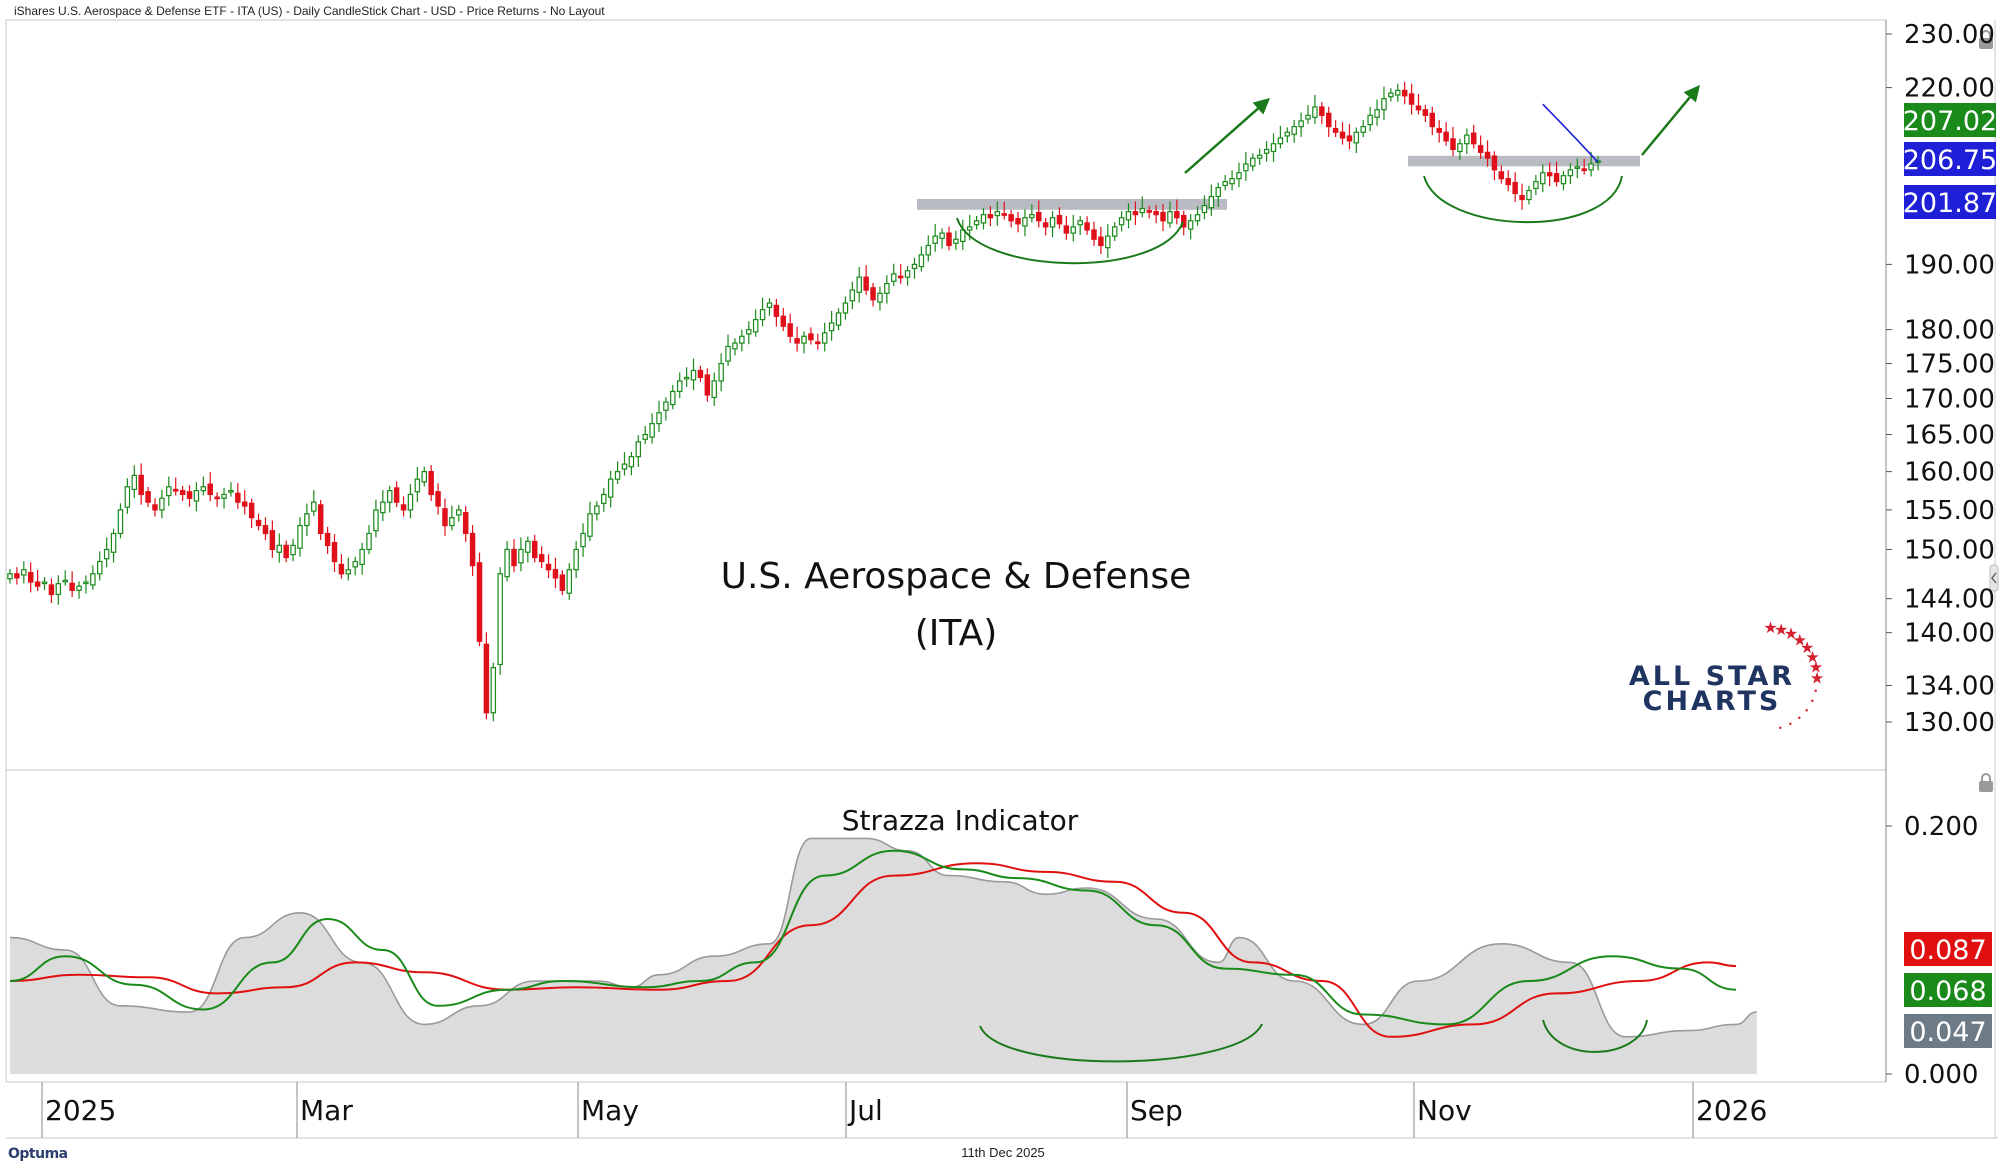 Image resolution: width=2006 pixels, height=1170 pixels. I want to click on price-badge-label: 207.02, so click(1950, 121).